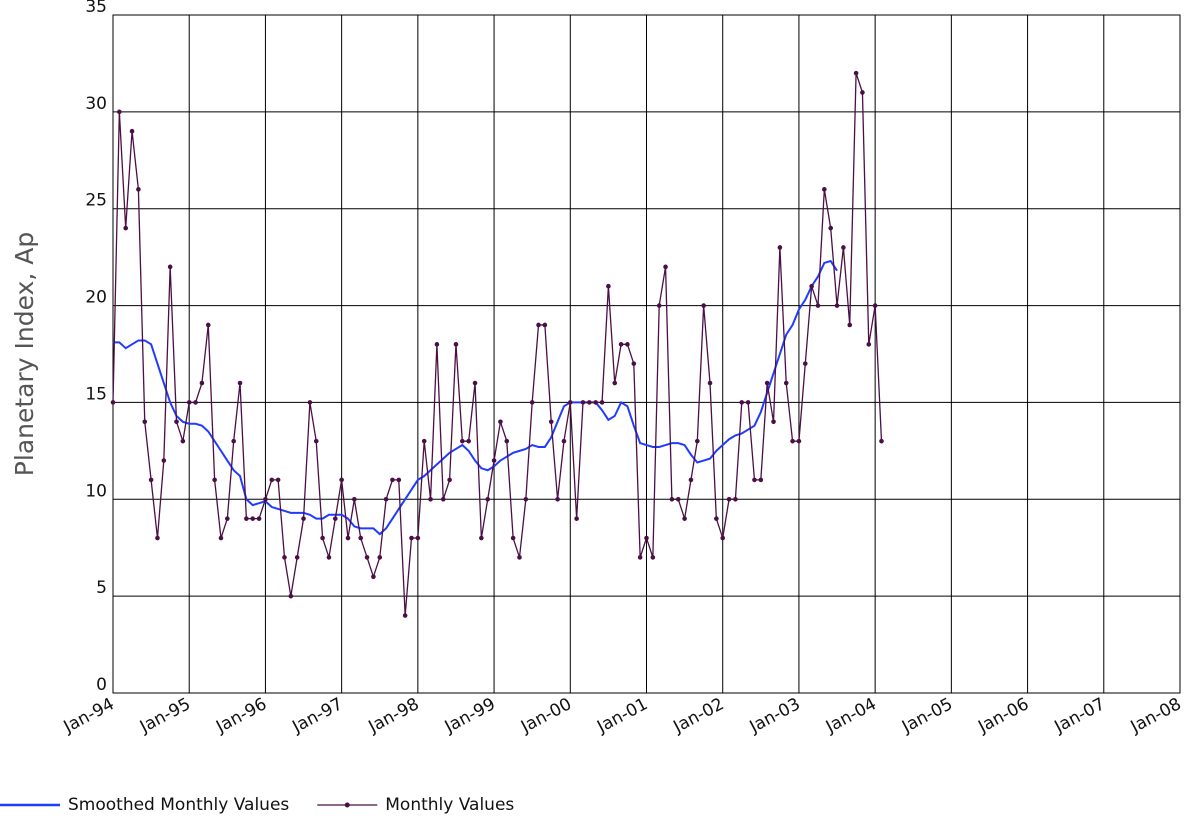 The height and width of the screenshot is (823, 1185). I want to click on y-tick-label: 20, so click(96, 298).